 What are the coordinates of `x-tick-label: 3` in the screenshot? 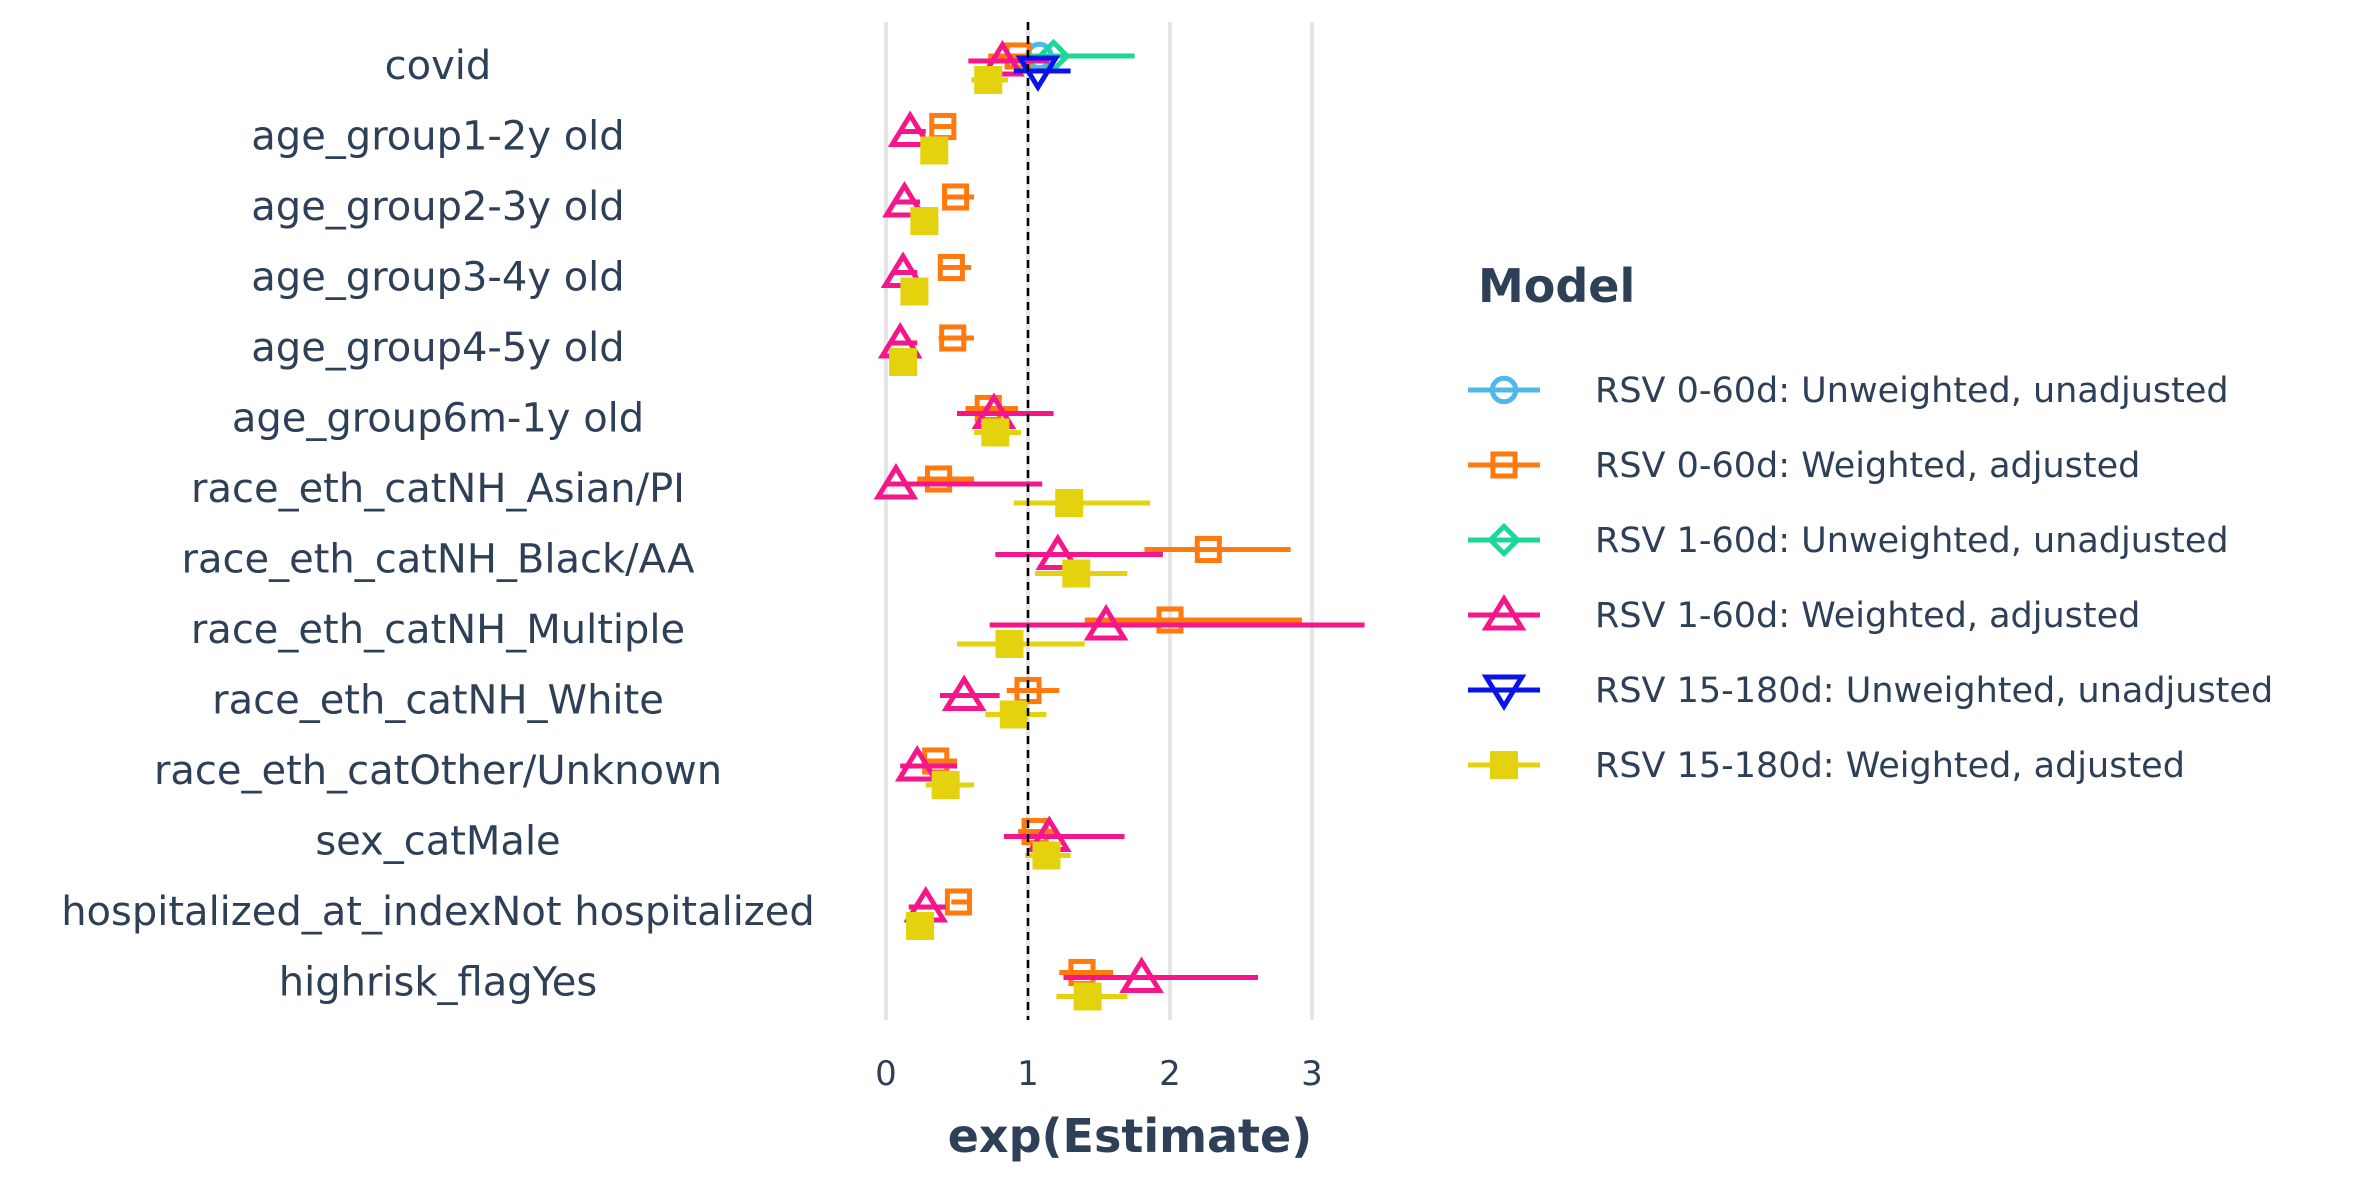 It's located at (1312, 1074).